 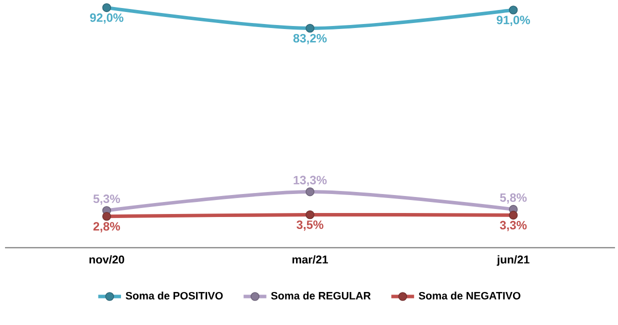 I want to click on legend-label: Soma de NEGATIVO, so click(x=469, y=296).